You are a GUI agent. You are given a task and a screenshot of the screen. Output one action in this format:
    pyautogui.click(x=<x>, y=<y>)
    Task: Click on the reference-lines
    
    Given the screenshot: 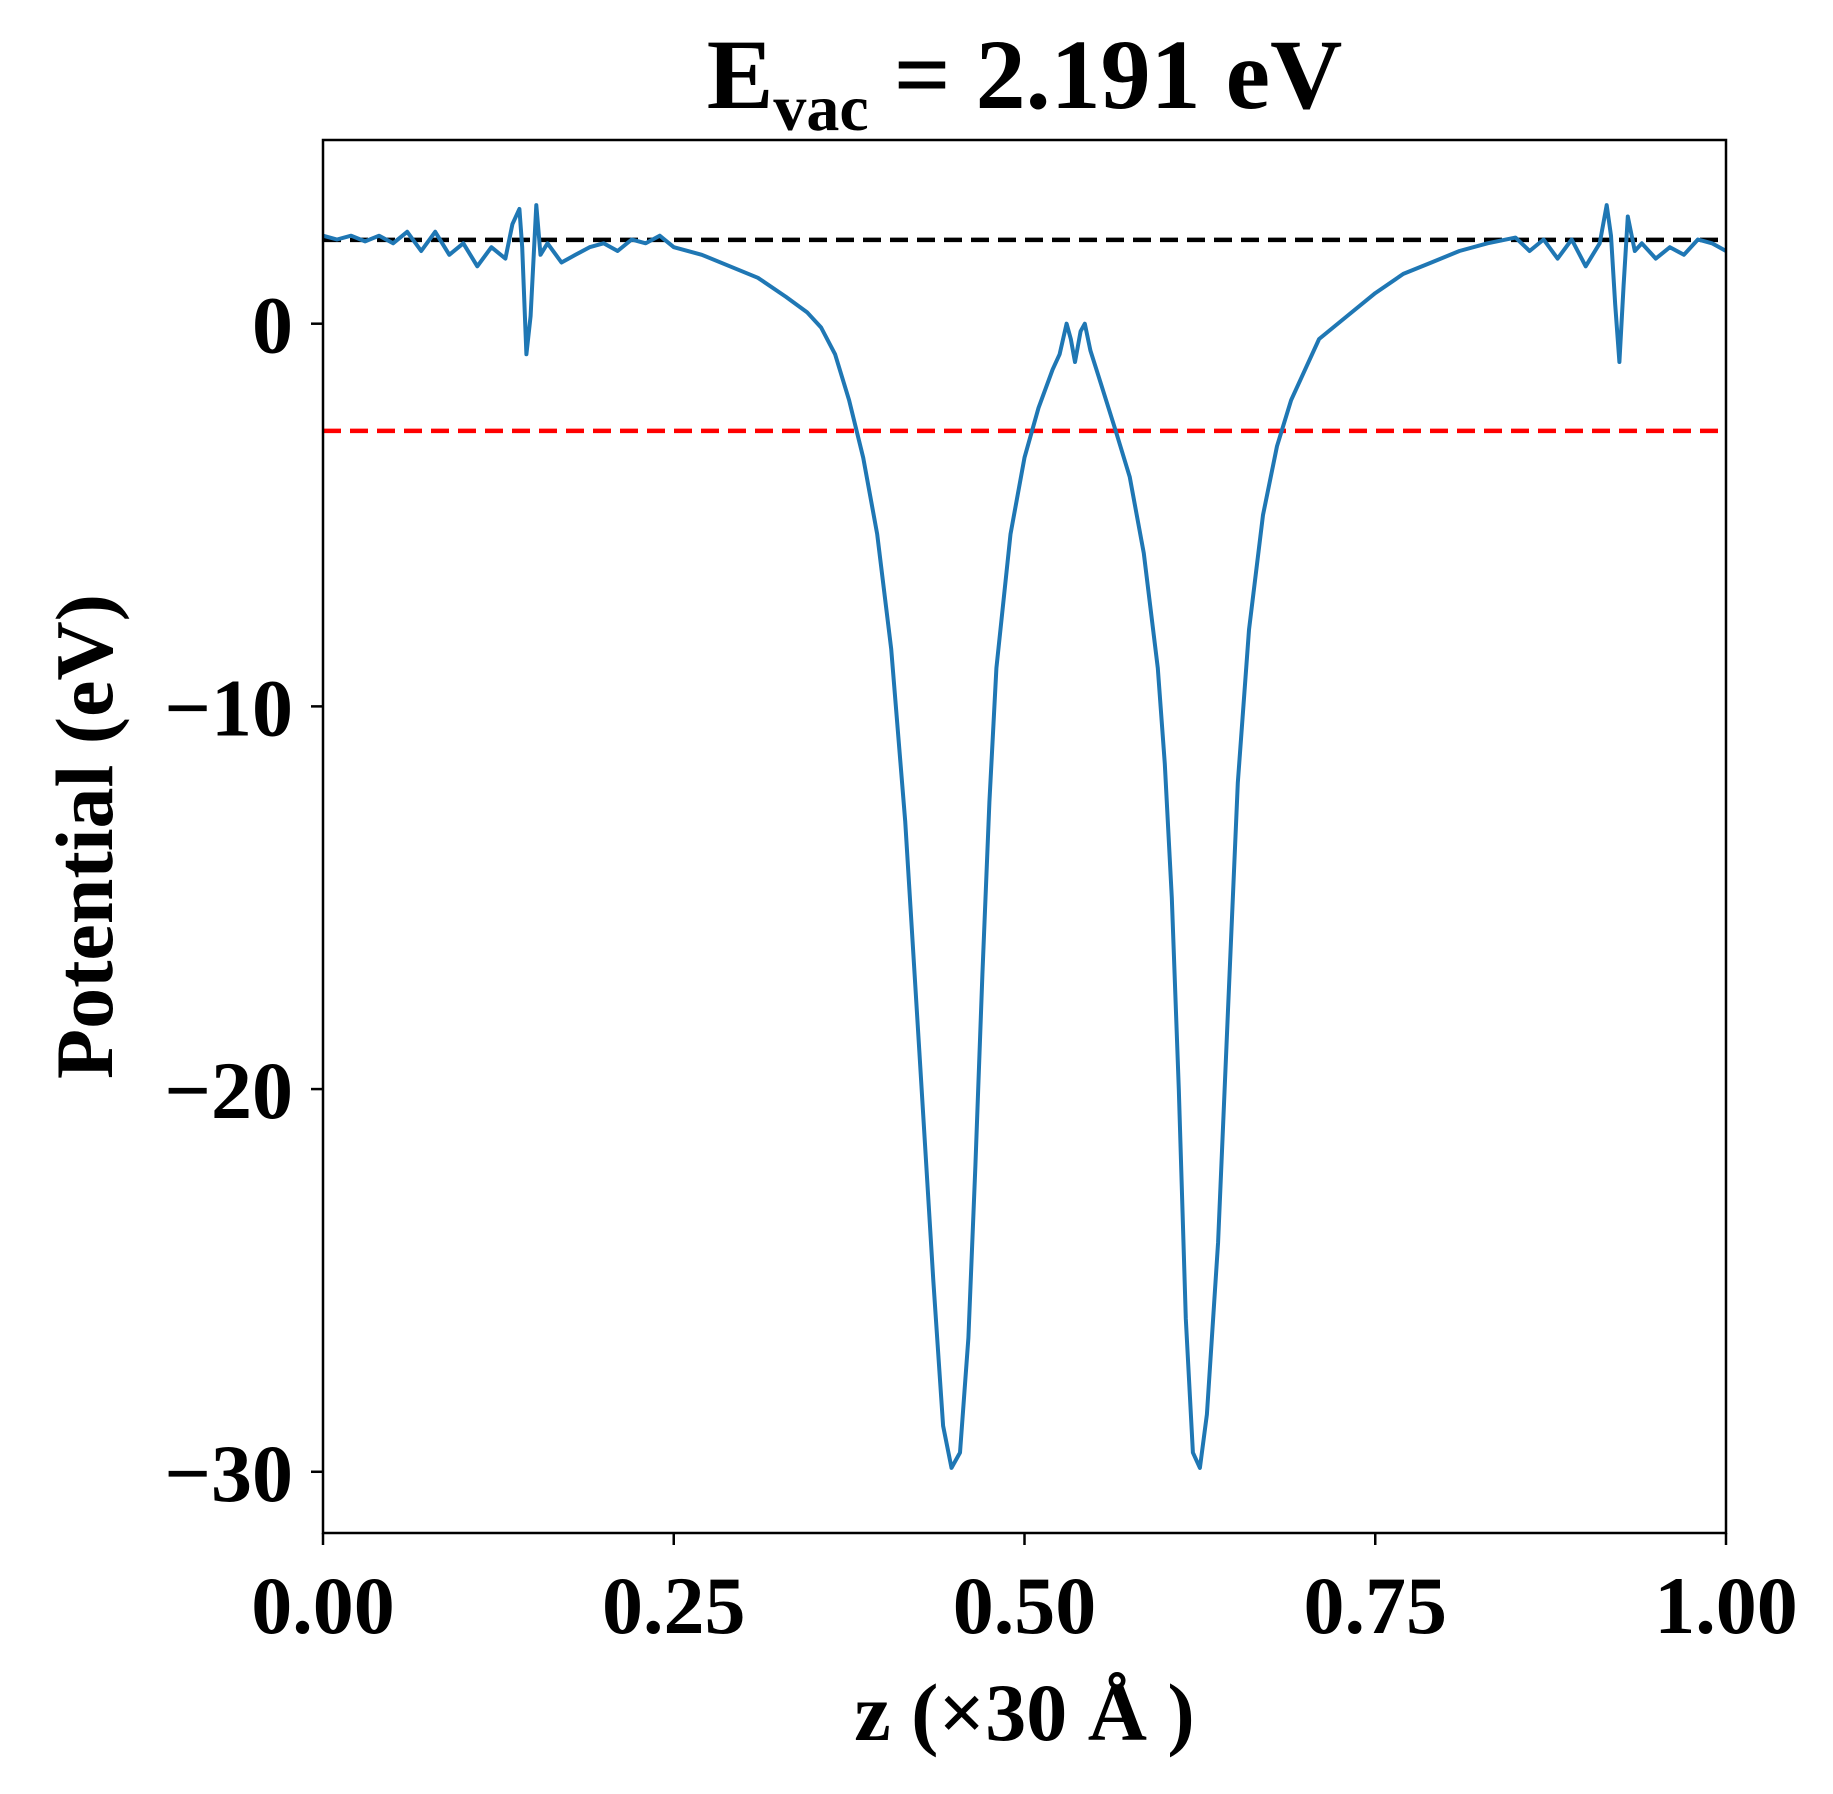 What is the action you would take?
    pyautogui.click(x=1024, y=335)
    